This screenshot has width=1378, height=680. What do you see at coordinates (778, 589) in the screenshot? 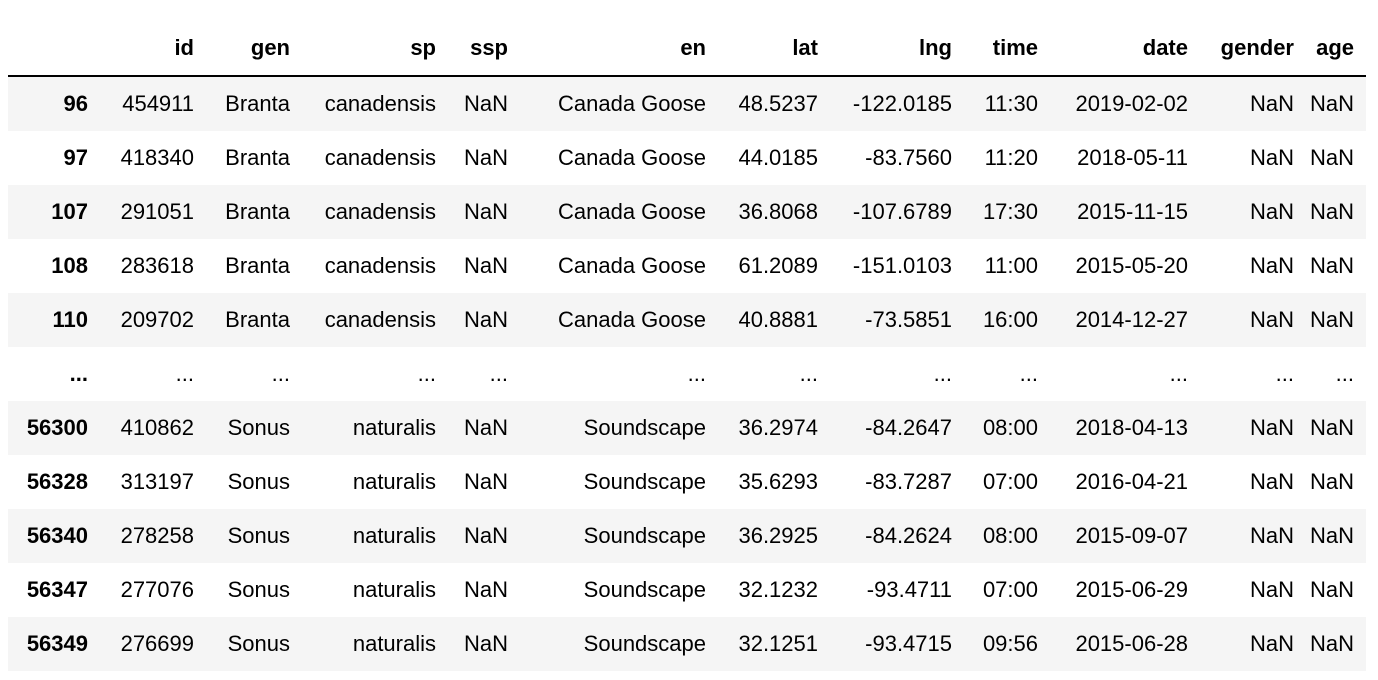
I see `cell-lat: 32.1232` at bounding box center [778, 589].